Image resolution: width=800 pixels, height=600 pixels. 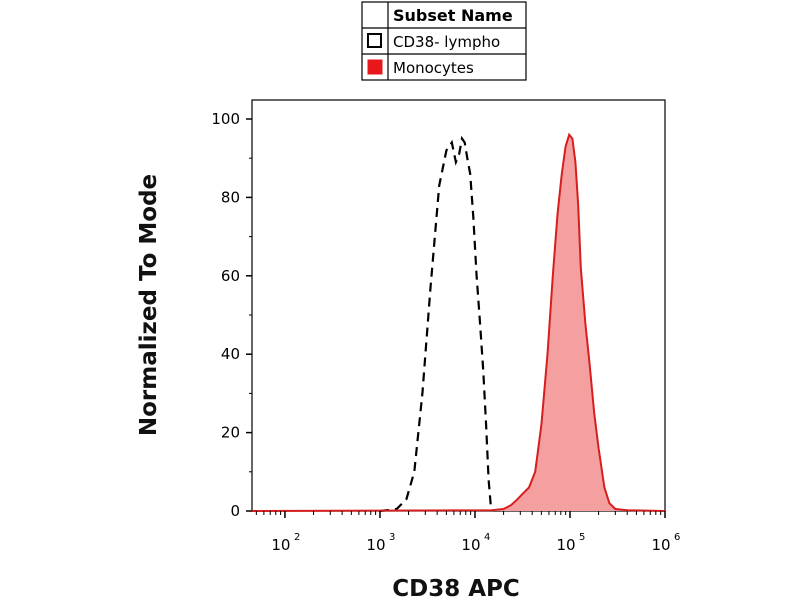 What do you see at coordinates (660, 545) in the screenshot?
I see `x-tick-label-1000000: 10` at bounding box center [660, 545].